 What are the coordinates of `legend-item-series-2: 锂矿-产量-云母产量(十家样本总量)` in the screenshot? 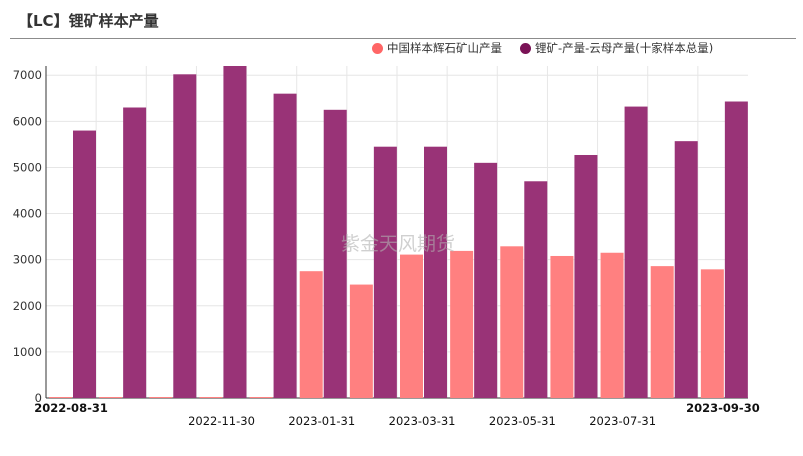 It's located at (616, 48).